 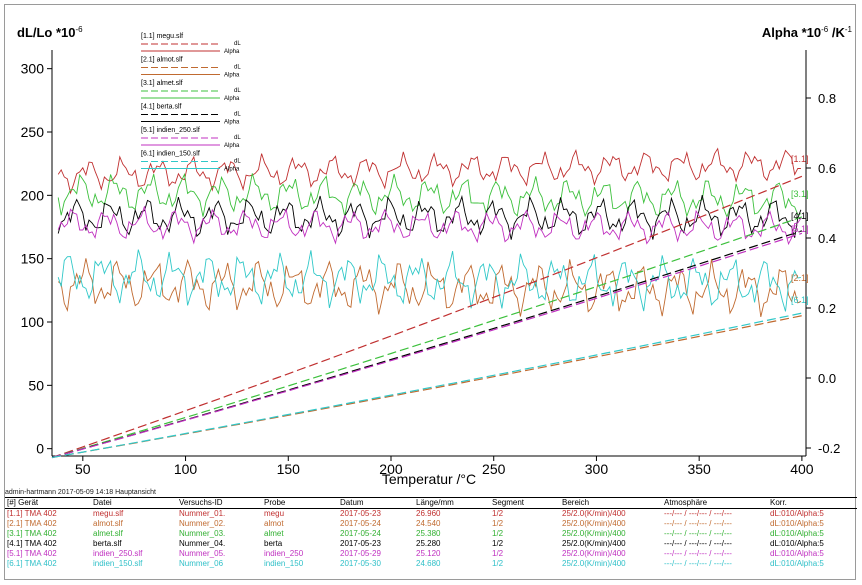 What do you see at coordinates (202, 513) in the screenshot?
I see `table-cell: Nummer_01.` at bounding box center [202, 513].